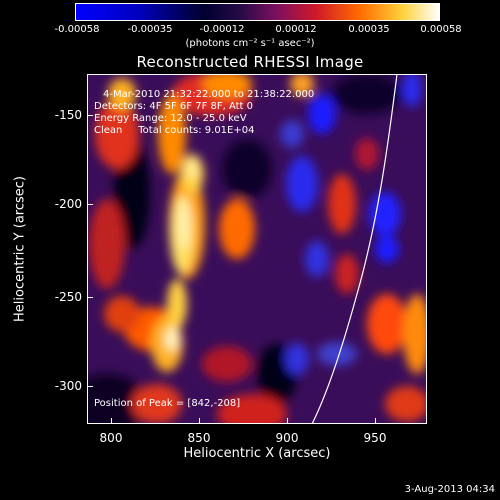  What do you see at coordinates (449, 489) in the screenshot?
I see `timestamp: 3-Aug-2013 04:34` at bounding box center [449, 489].